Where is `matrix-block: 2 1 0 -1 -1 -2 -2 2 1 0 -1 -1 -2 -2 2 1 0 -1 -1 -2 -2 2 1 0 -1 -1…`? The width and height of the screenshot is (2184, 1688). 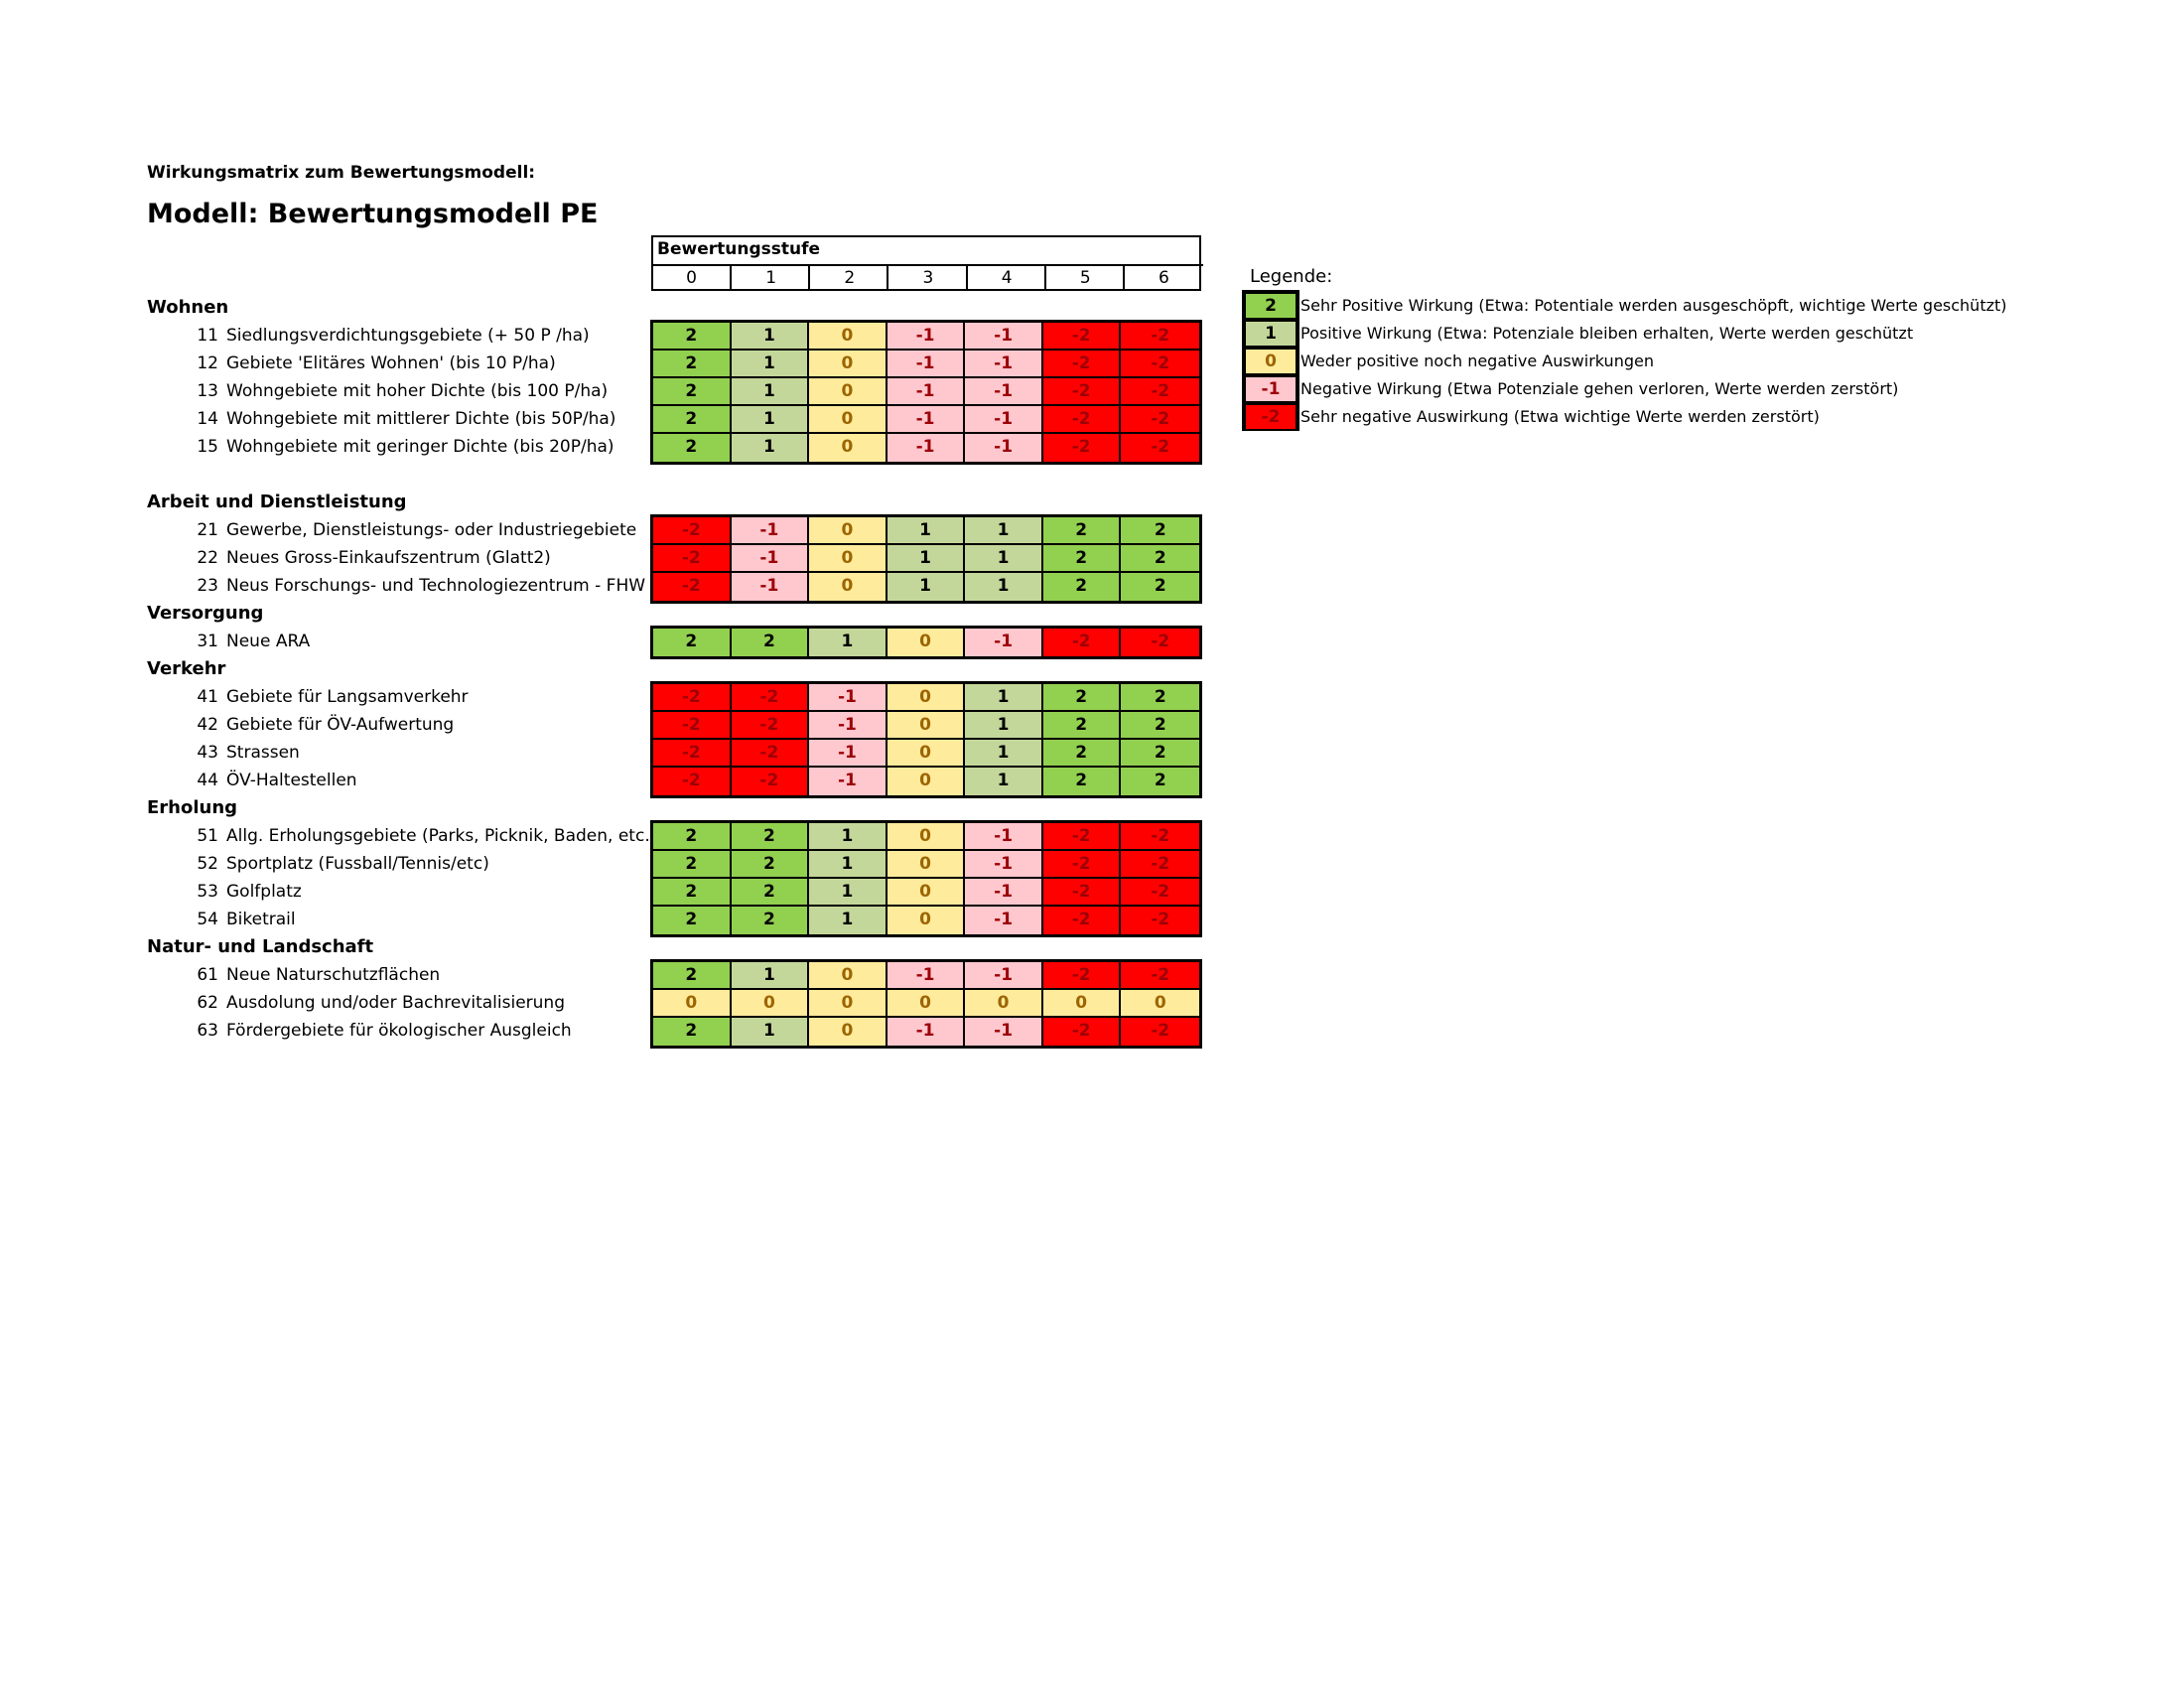 matrix-block: 2 1 0 -1 -1 -2 -2 2 1 0 -1 -1 -2 -2 2 1 0 -1 -1 -2 -2 2 1 0 -1 -1… is located at coordinates (926, 392).